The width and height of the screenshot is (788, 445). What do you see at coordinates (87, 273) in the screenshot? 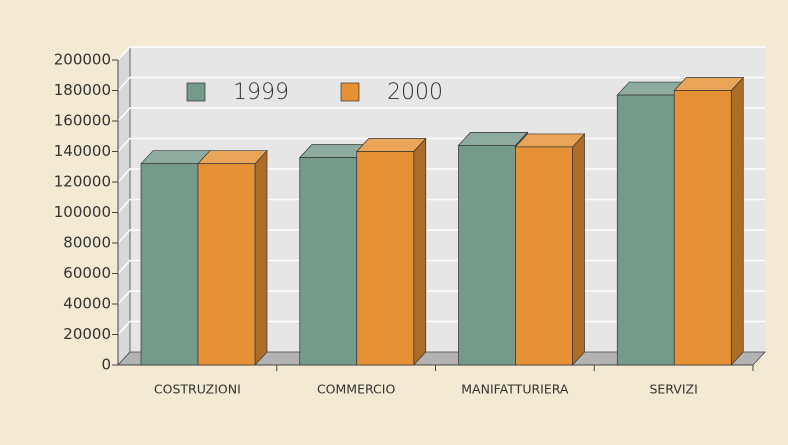
I see `y-tick-label: 60000` at bounding box center [87, 273].